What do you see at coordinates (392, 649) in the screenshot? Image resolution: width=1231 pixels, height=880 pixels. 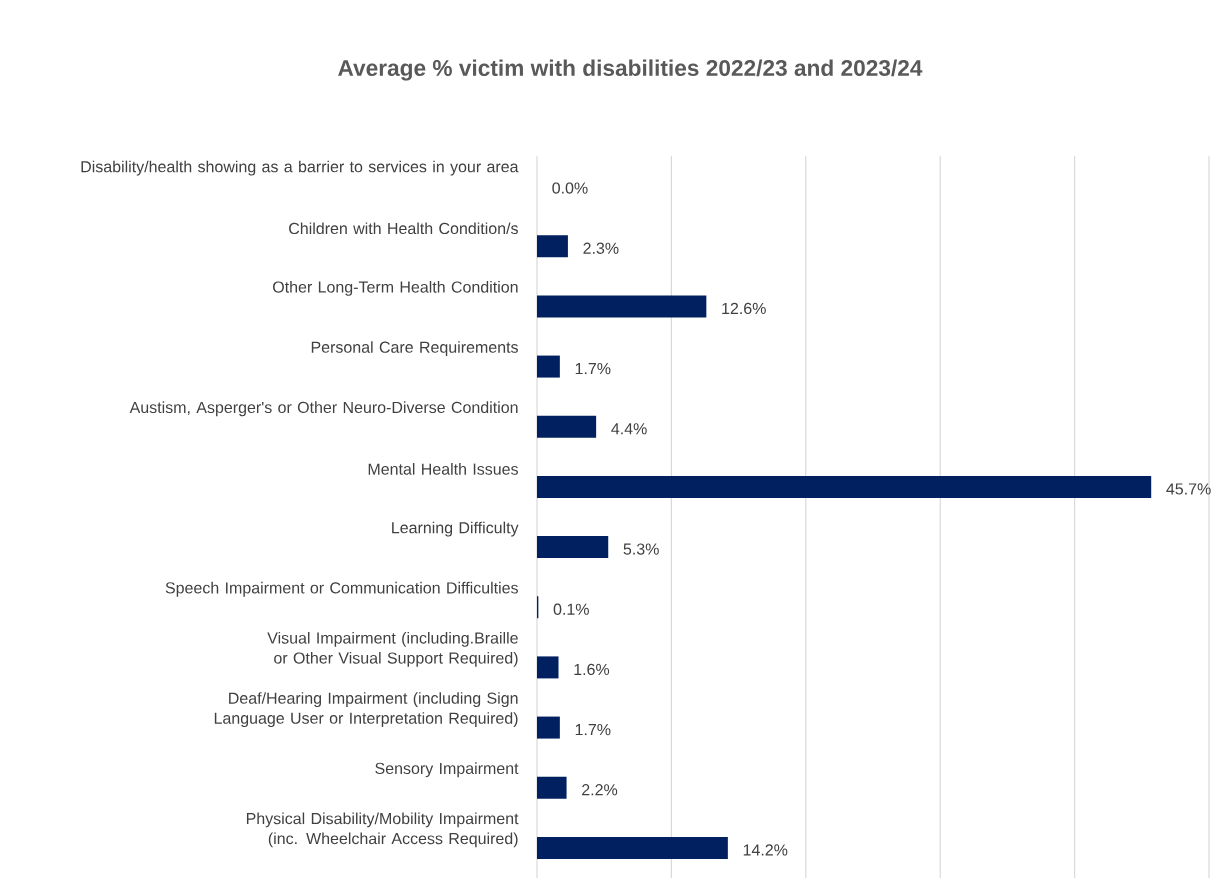 I see `y-tick-label: Visual Impairment (including.Braille or Other Visual Support Required)` at bounding box center [392, 649].